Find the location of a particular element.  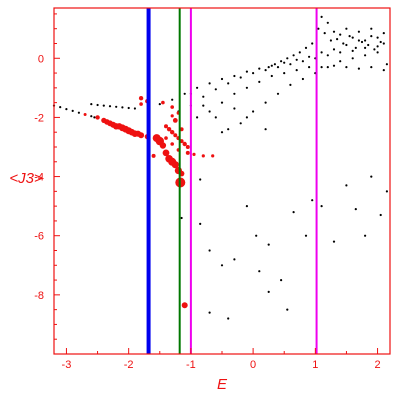

x-tick-label: 1 is located at coordinates (315, 365).